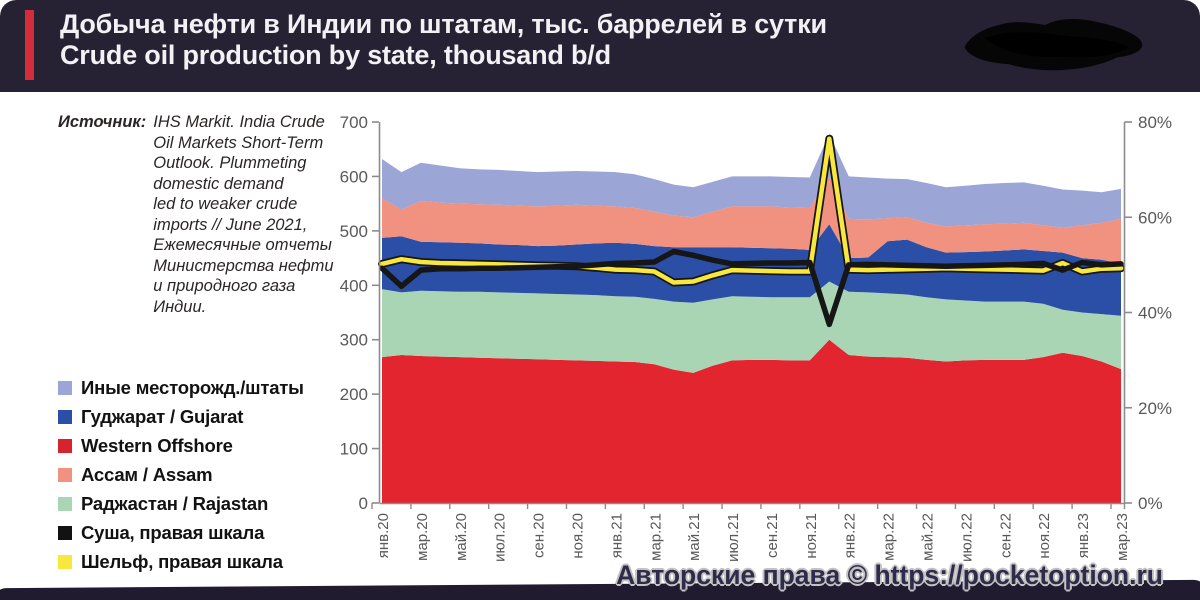  I want to click on area-assam, so click(751, 220).